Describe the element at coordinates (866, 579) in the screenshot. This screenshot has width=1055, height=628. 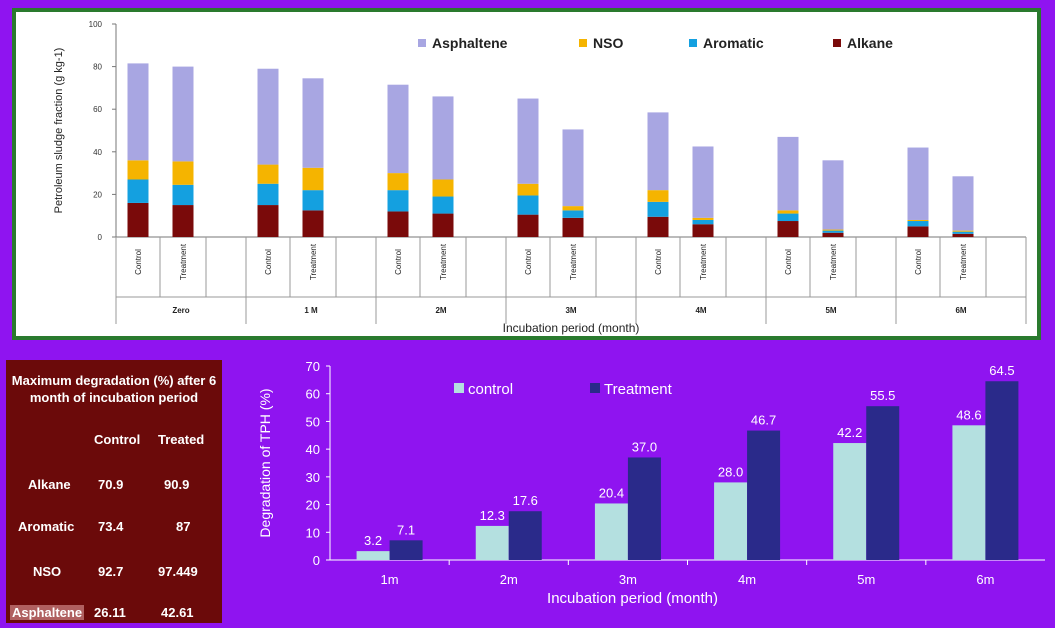
I see `x-tick-label: 5m` at that location.